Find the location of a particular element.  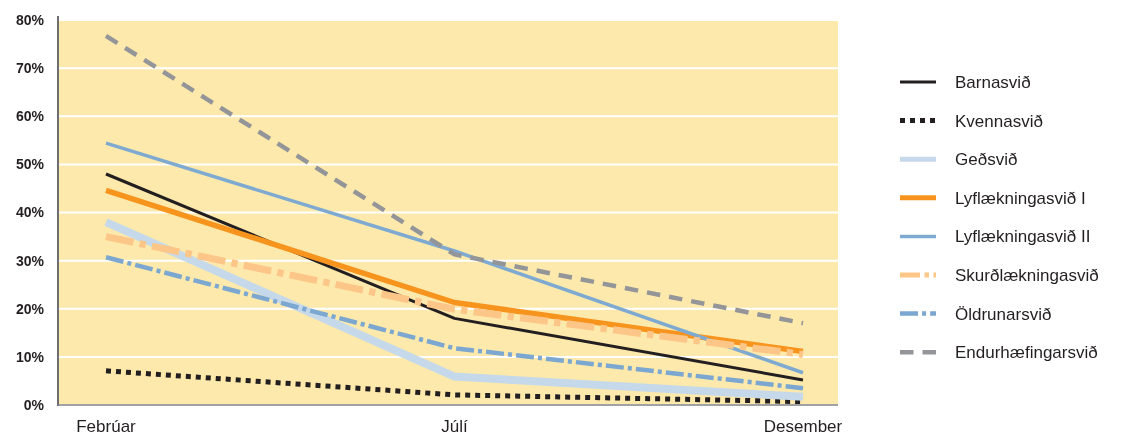

y-tick-label: 80% is located at coordinates (30, 19).